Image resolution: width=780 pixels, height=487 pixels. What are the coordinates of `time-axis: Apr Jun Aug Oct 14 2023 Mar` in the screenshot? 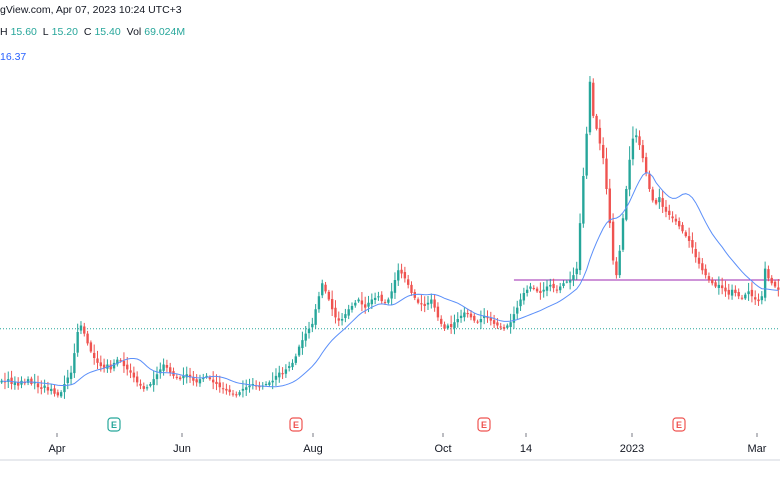 It's located at (390, 447).